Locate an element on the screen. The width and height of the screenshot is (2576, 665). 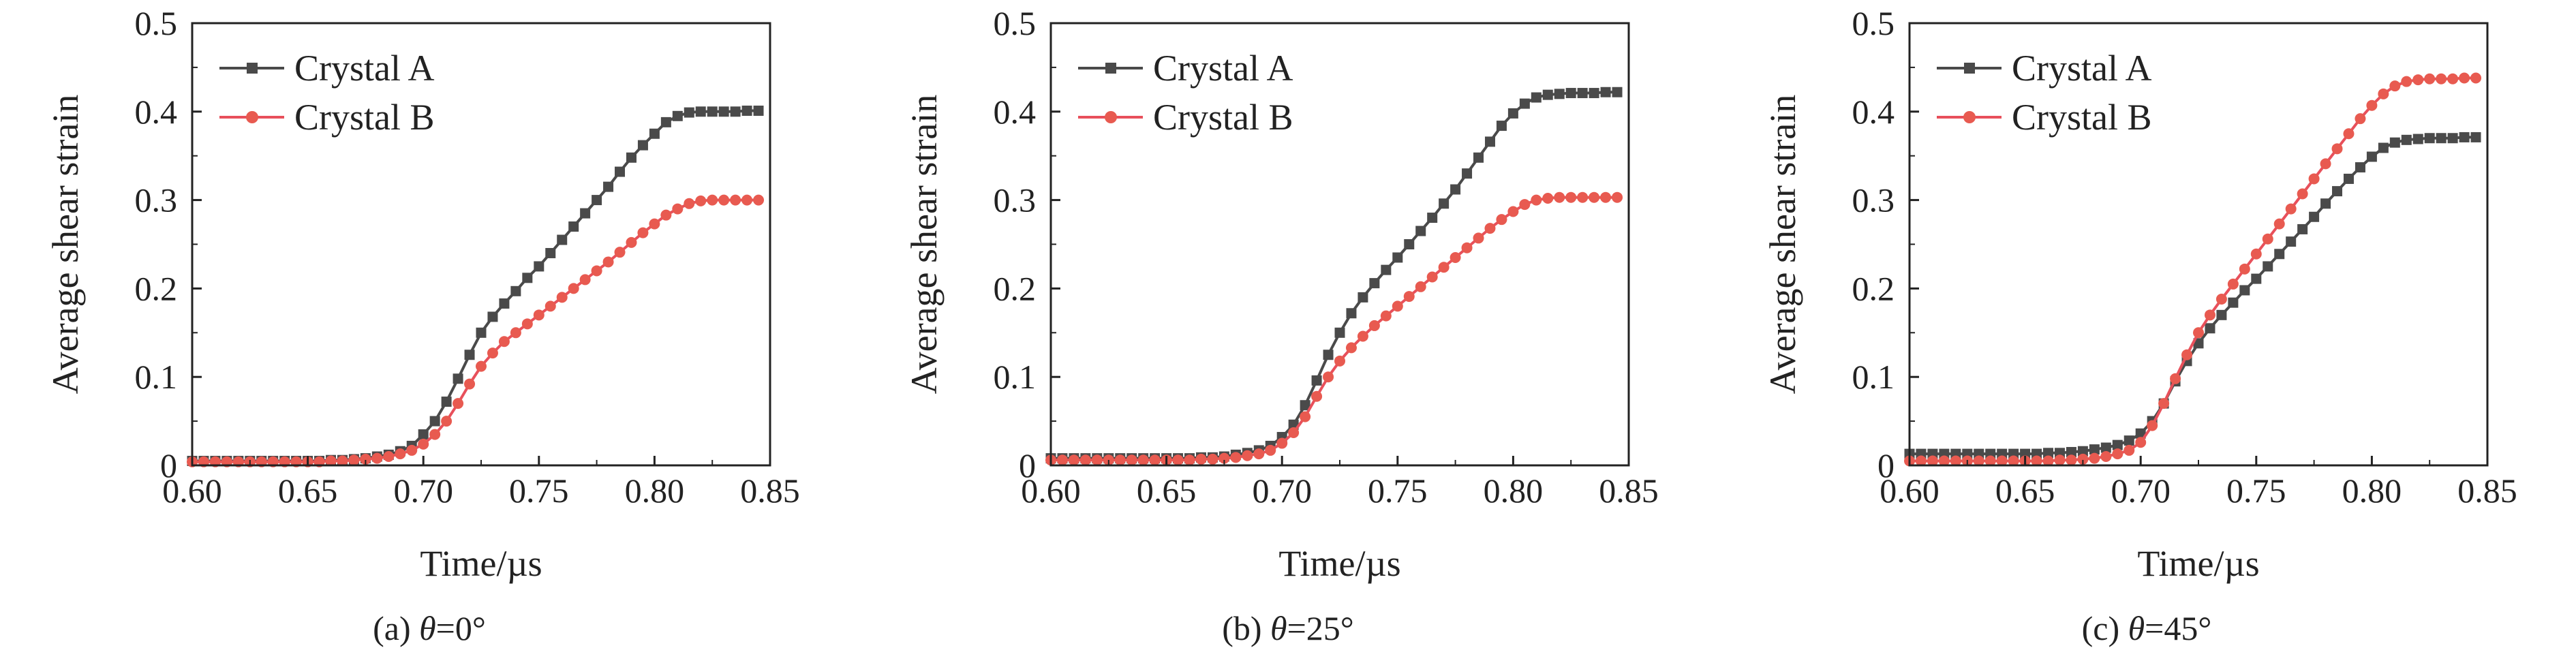
legend-label: Crystal B is located at coordinates (364, 117).